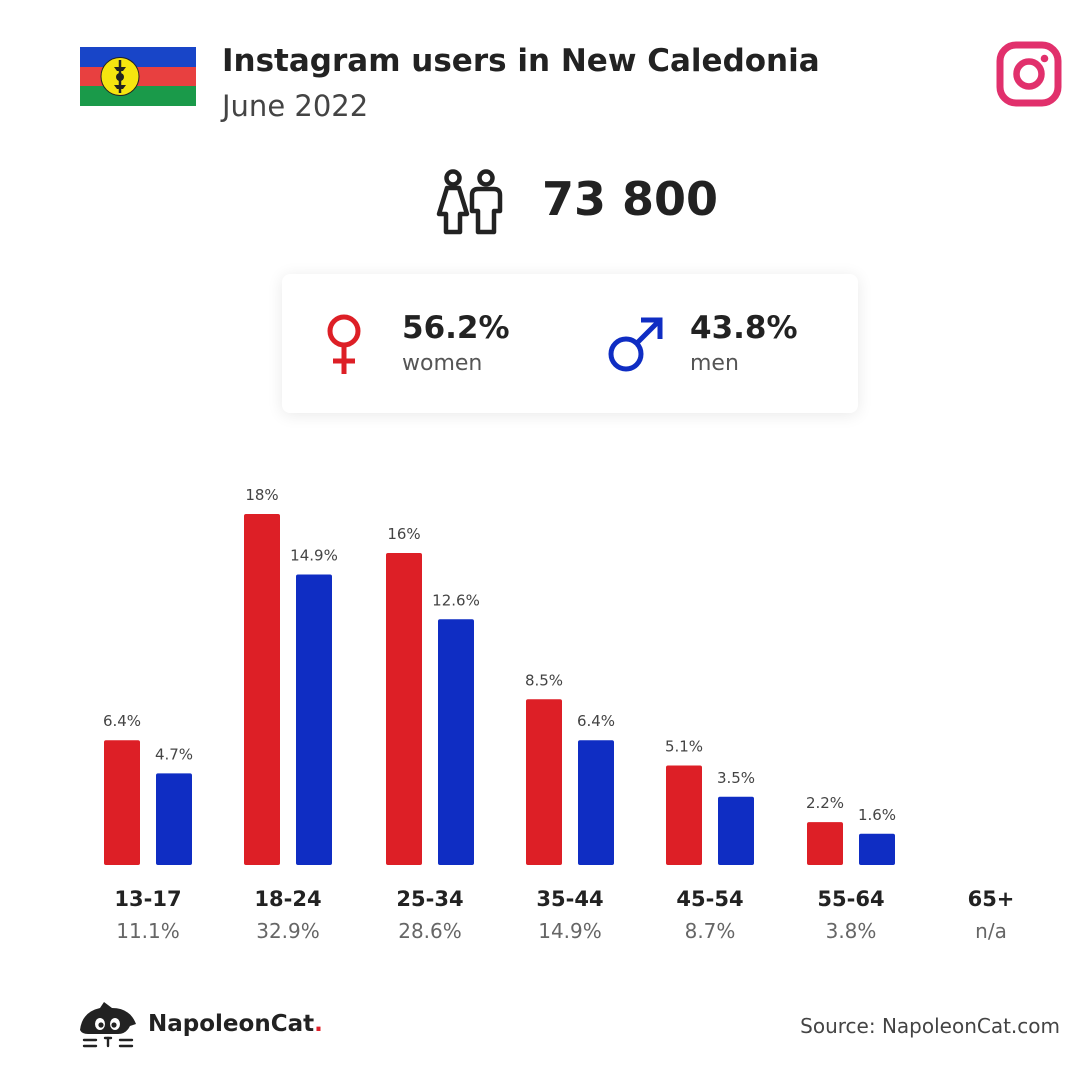 This screenshot has width=1080, height=1080. What do you see at coordinates (877, 815) in the screenshot?
I see `value-label-men-55-64: 1.6%` at bounding box center [877, 815].